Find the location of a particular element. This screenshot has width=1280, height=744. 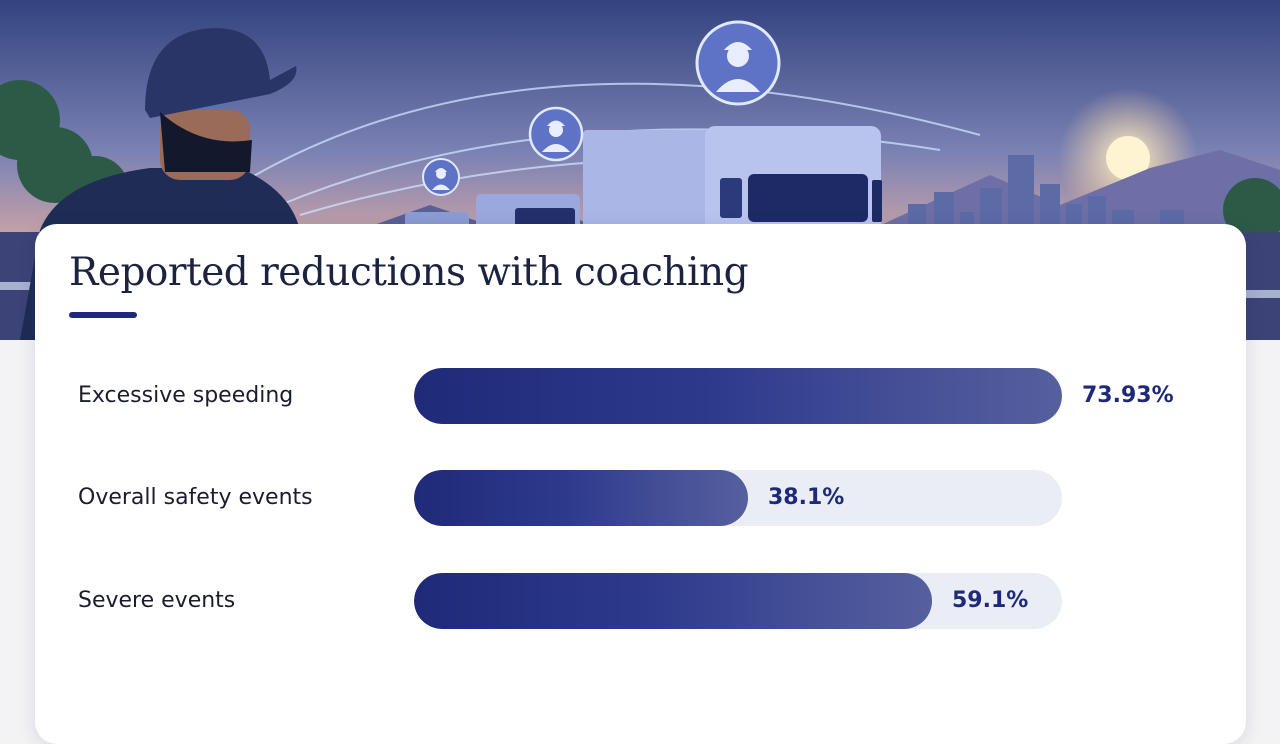

sun-icon is located at coordinates (1128, 158).